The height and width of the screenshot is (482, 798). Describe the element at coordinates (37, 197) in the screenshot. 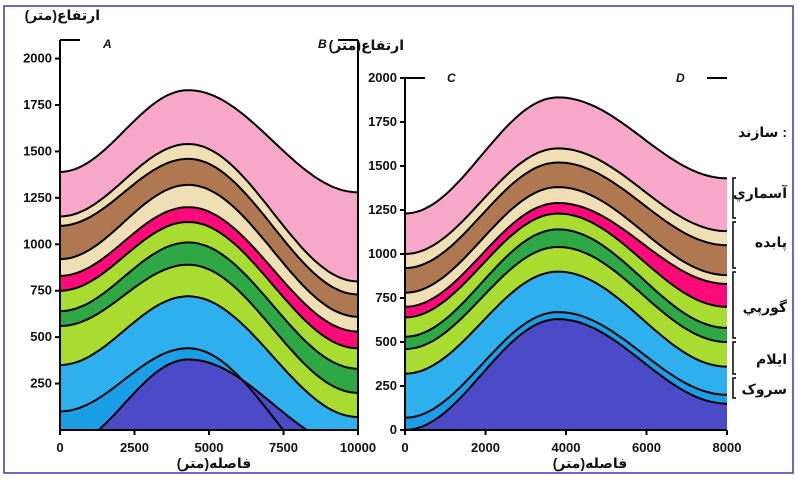

I see `left-y-tick-label: 1250` at that location.